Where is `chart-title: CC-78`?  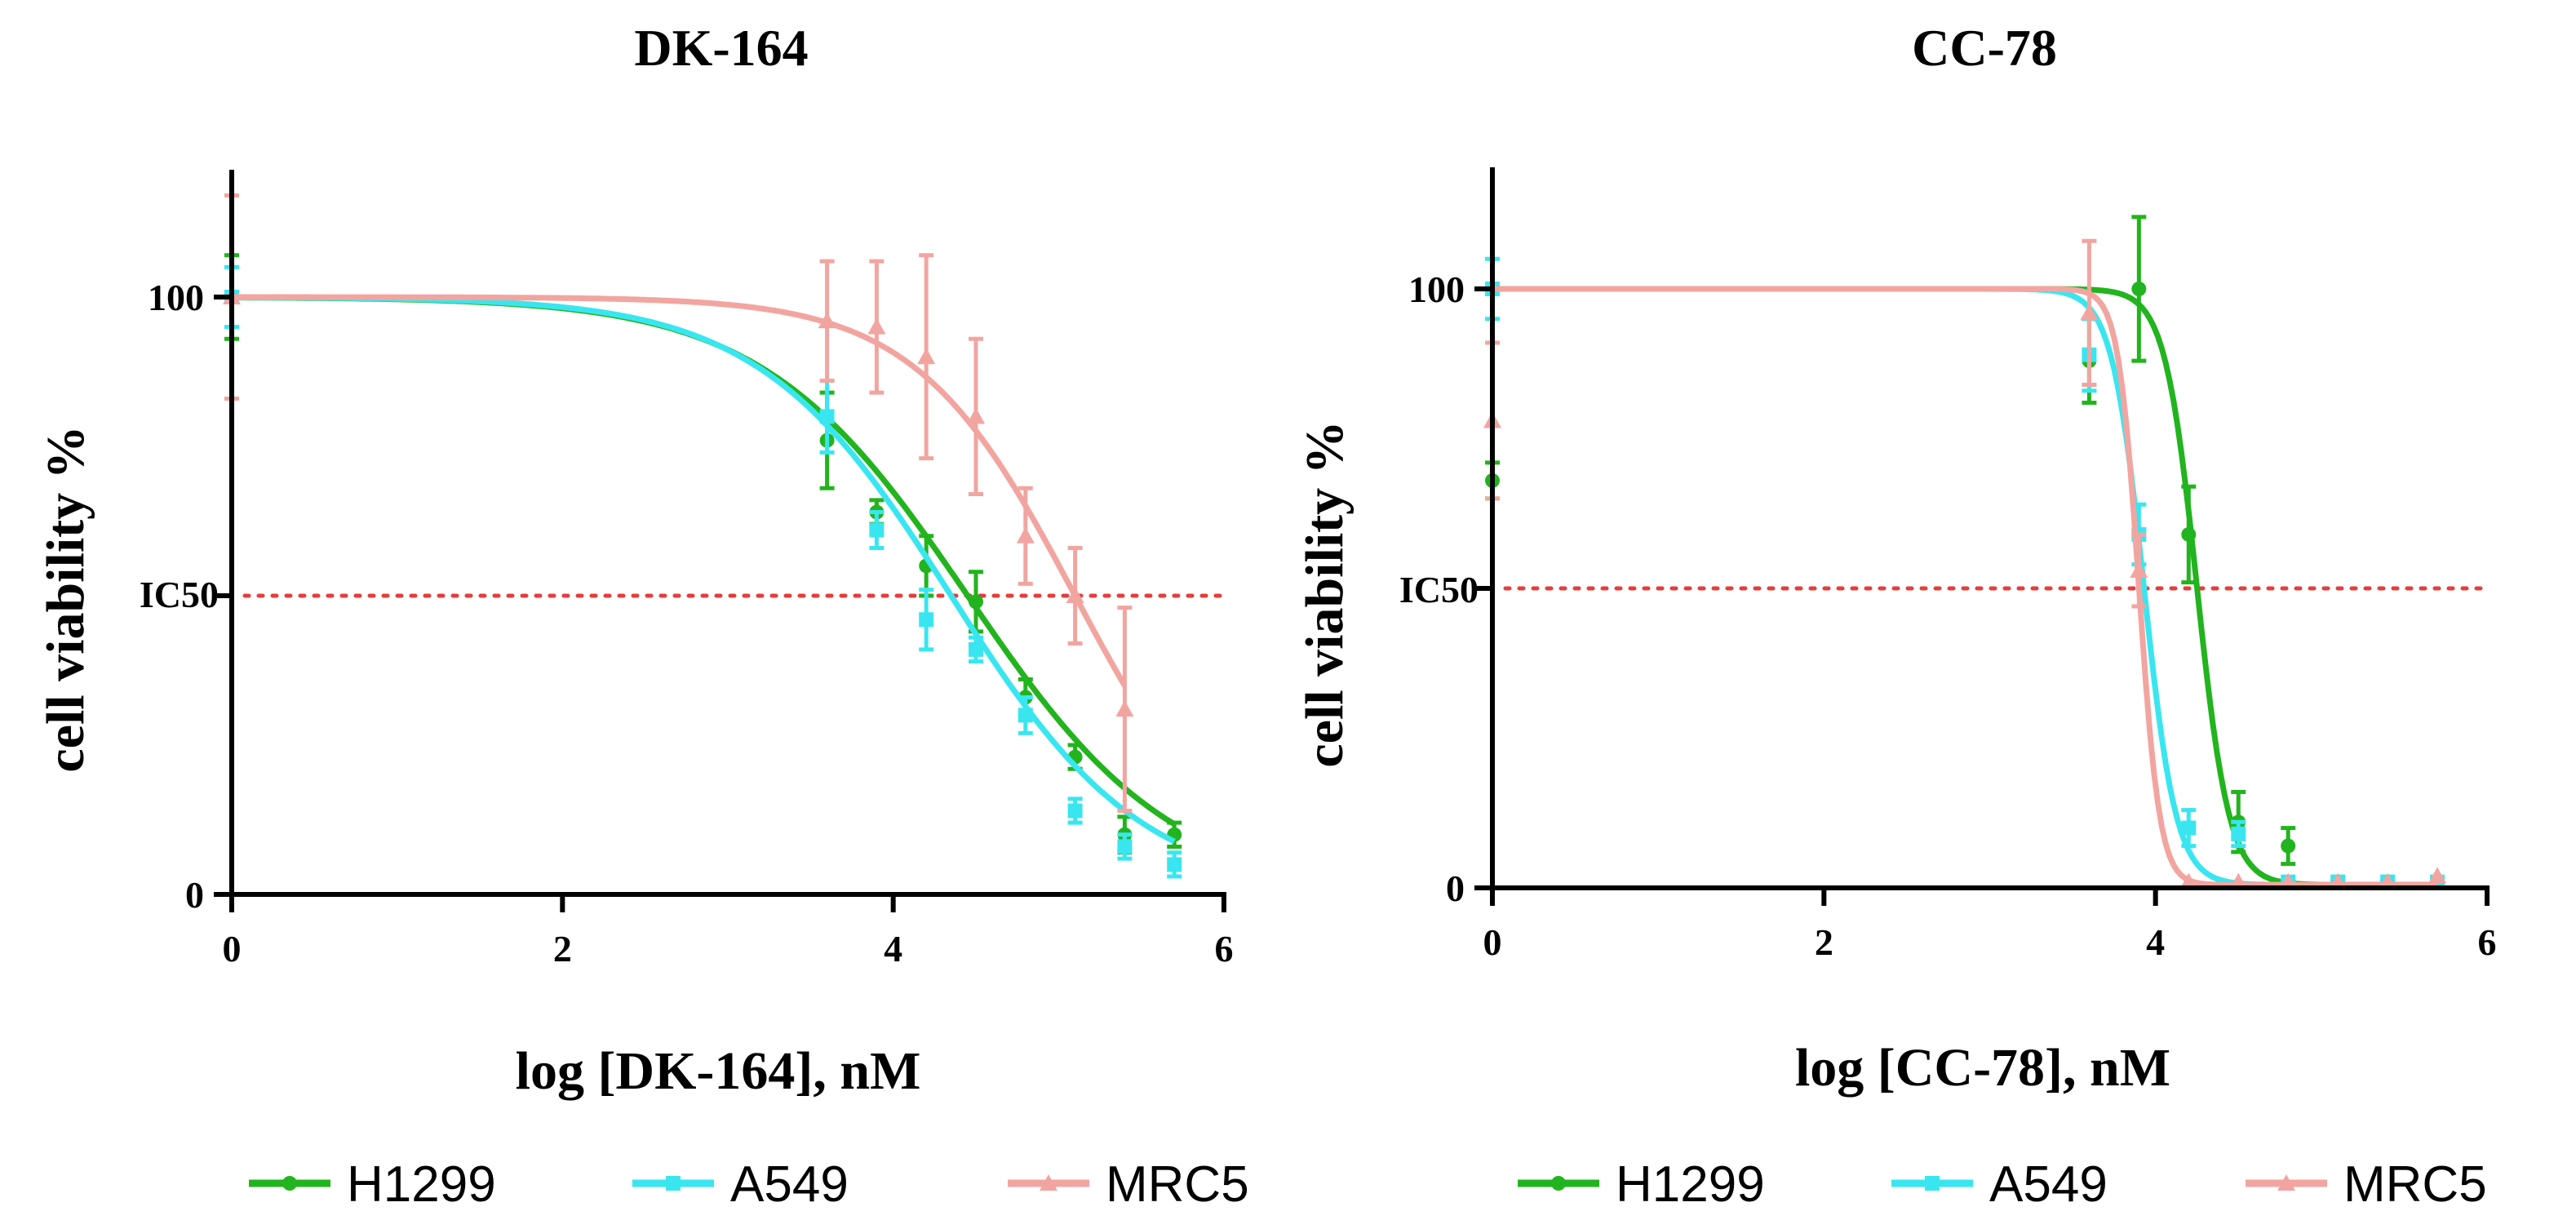 chart-title: CC-78 is located at coordinates (1985, 48).